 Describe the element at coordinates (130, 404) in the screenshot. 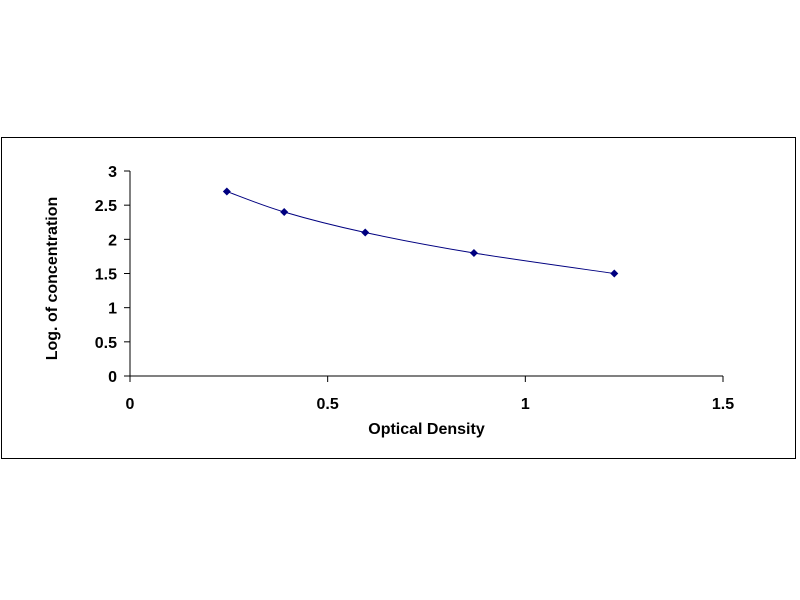

I see `x-tick-label: 0` at that location.